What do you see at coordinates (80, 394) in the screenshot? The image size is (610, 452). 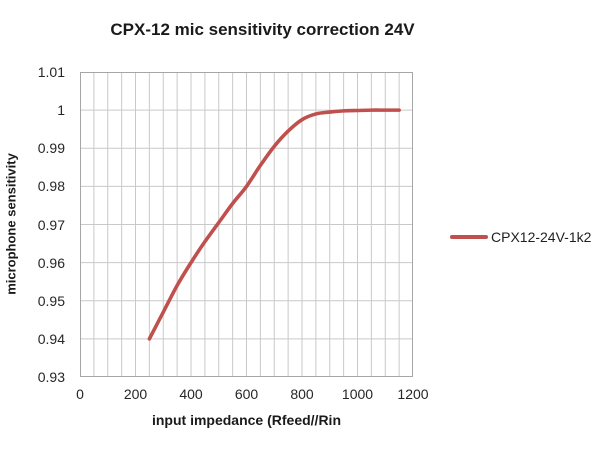 I see `x-tick-label: 0` at bounding box center [80, 394].